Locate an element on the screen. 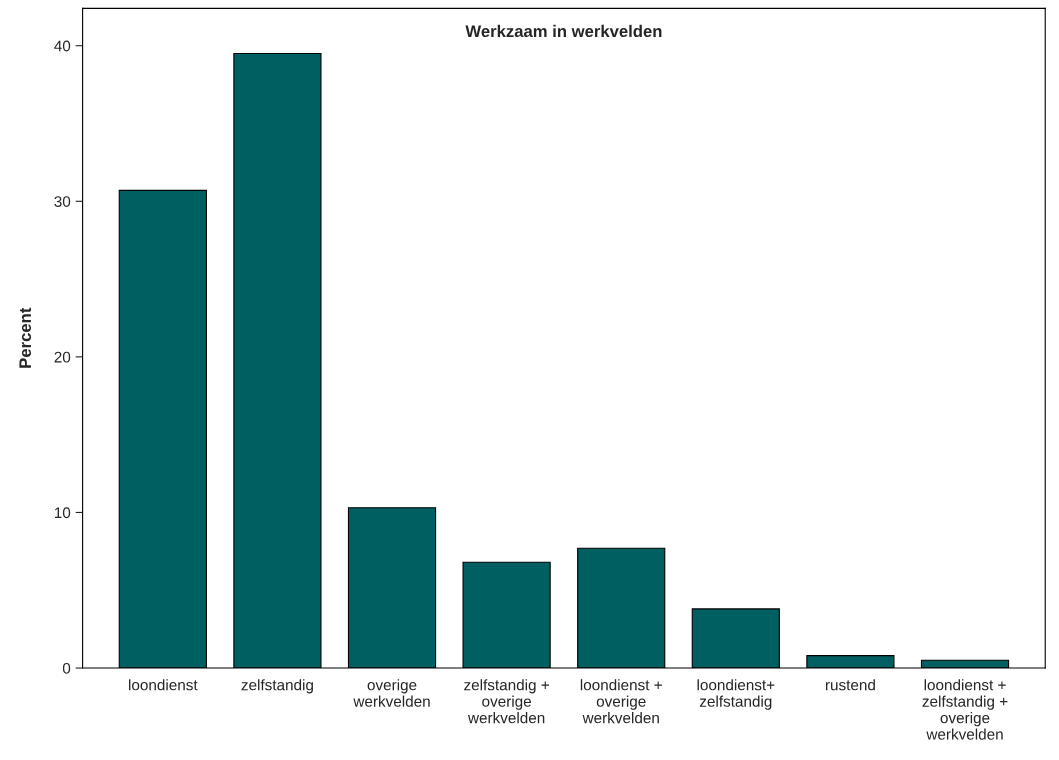 Image resolution: width=1059 pixels, height=760 pixels. x-tick-label: loondienst+ zelfstandig is located at coordinates (736, 694).